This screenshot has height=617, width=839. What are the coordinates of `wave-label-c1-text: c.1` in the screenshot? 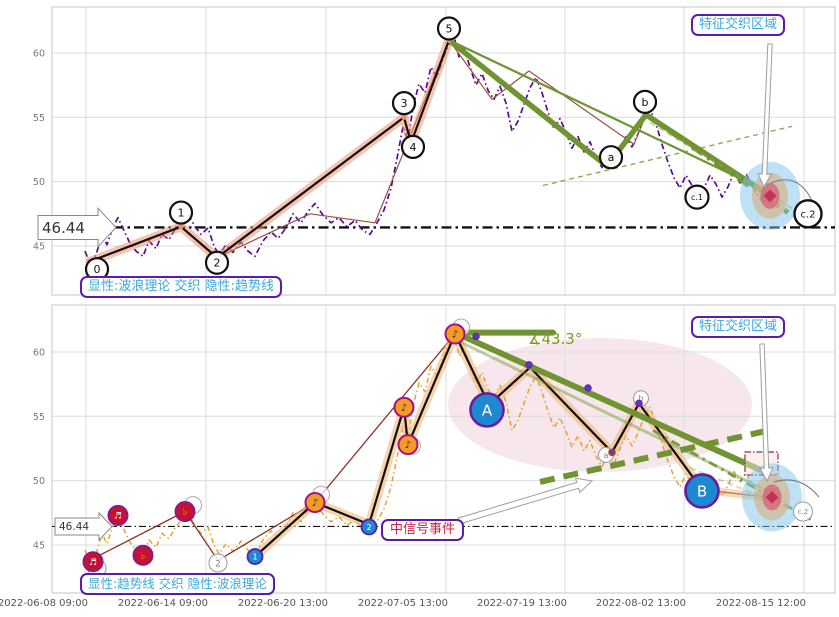 It's located at (697, 197).